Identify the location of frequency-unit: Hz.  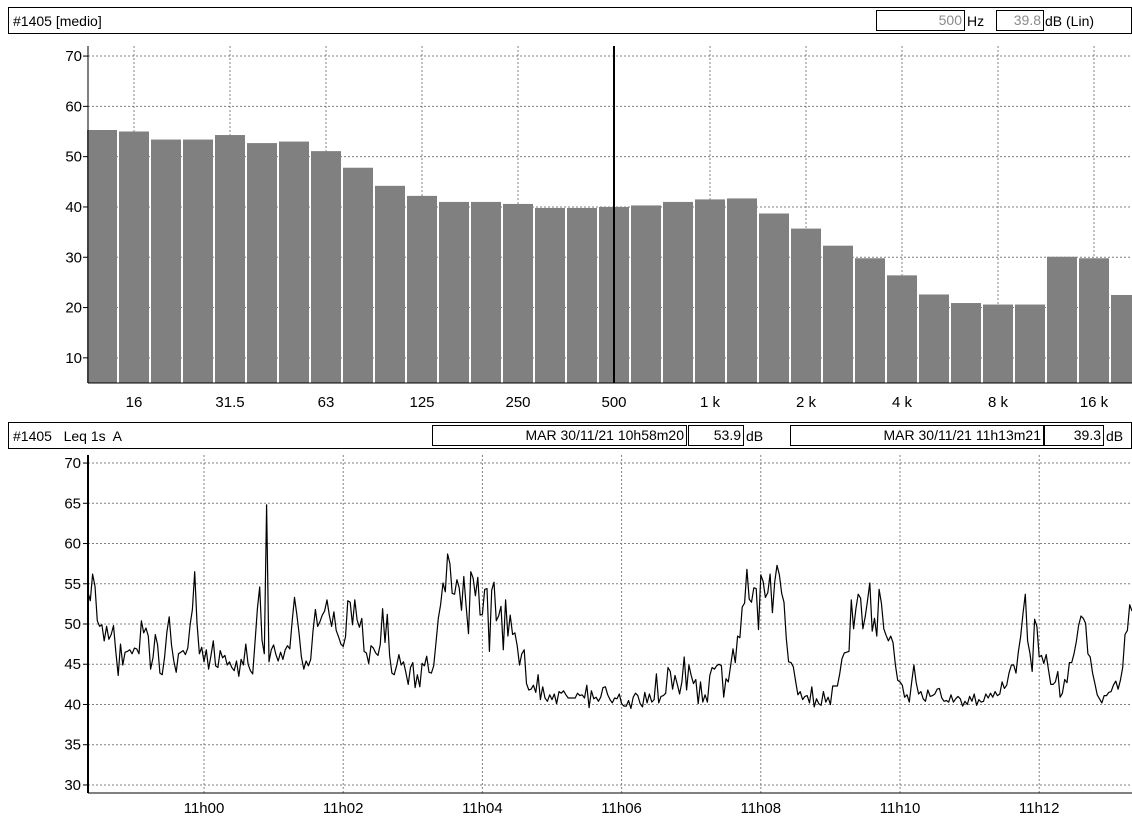
(976, 21).